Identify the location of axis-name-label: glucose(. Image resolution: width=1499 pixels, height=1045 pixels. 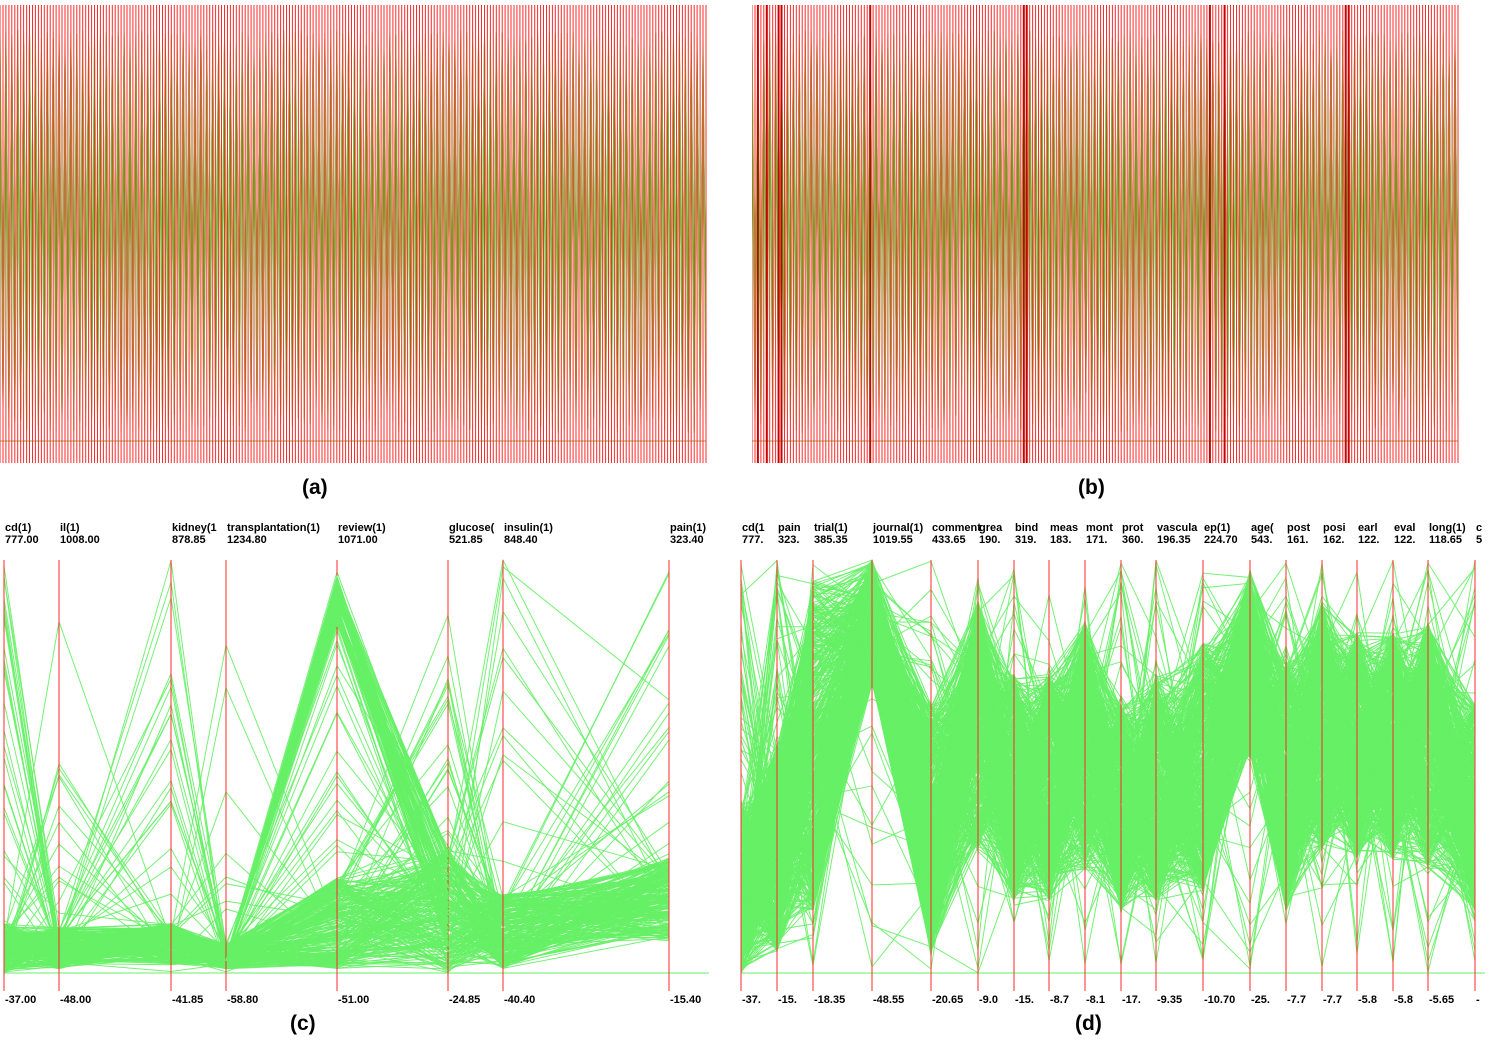
(472, 528).